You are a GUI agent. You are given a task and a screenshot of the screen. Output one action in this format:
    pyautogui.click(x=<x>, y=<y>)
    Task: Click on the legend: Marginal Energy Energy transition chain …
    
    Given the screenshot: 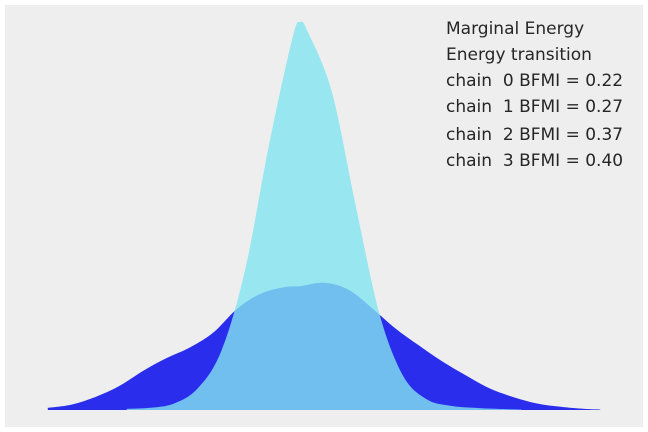 What is the action you would take?
    pyautogui.click(x=534, y=95)
    